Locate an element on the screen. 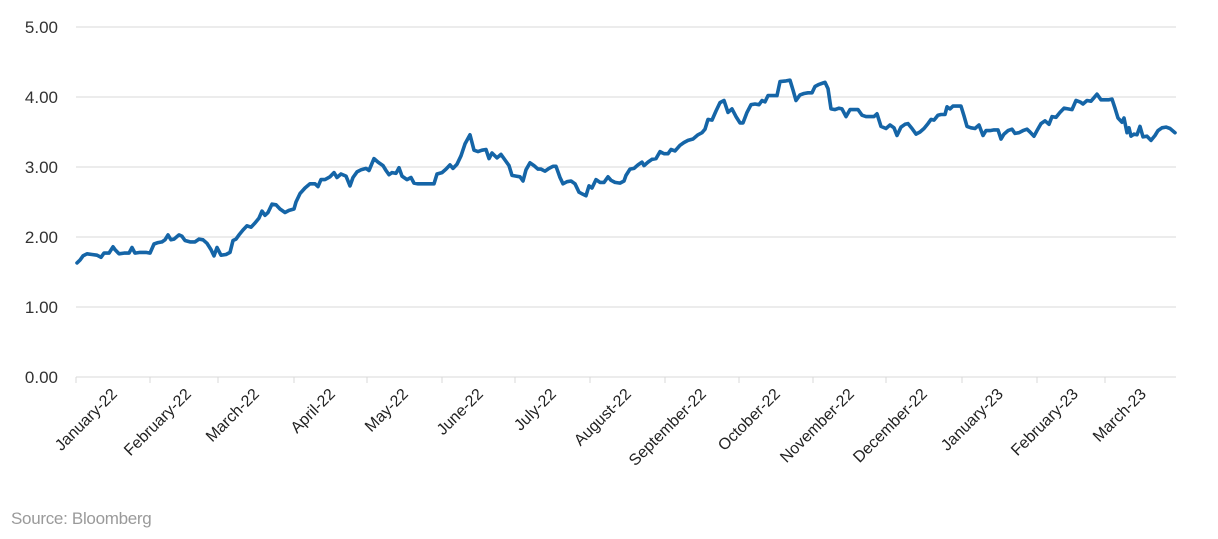 The image size is (1218, 539). x-tick-label: July-22 is located at coordinates (535, 410).